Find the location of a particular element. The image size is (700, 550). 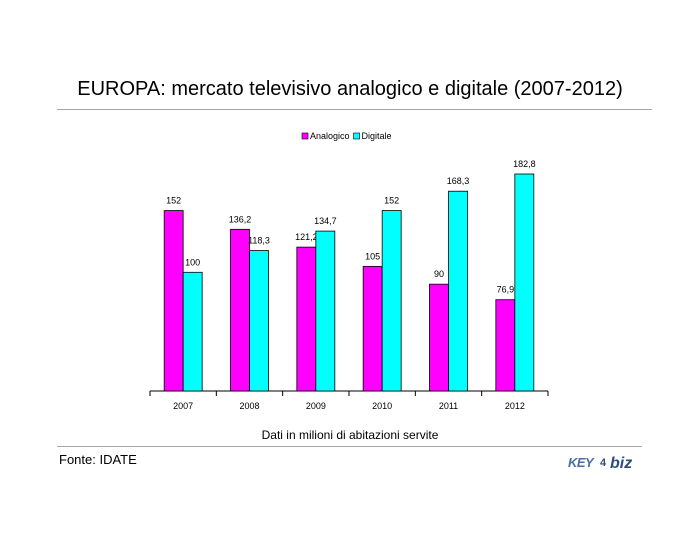

bar-analogico-2009 is located at coordinates (306, 319).